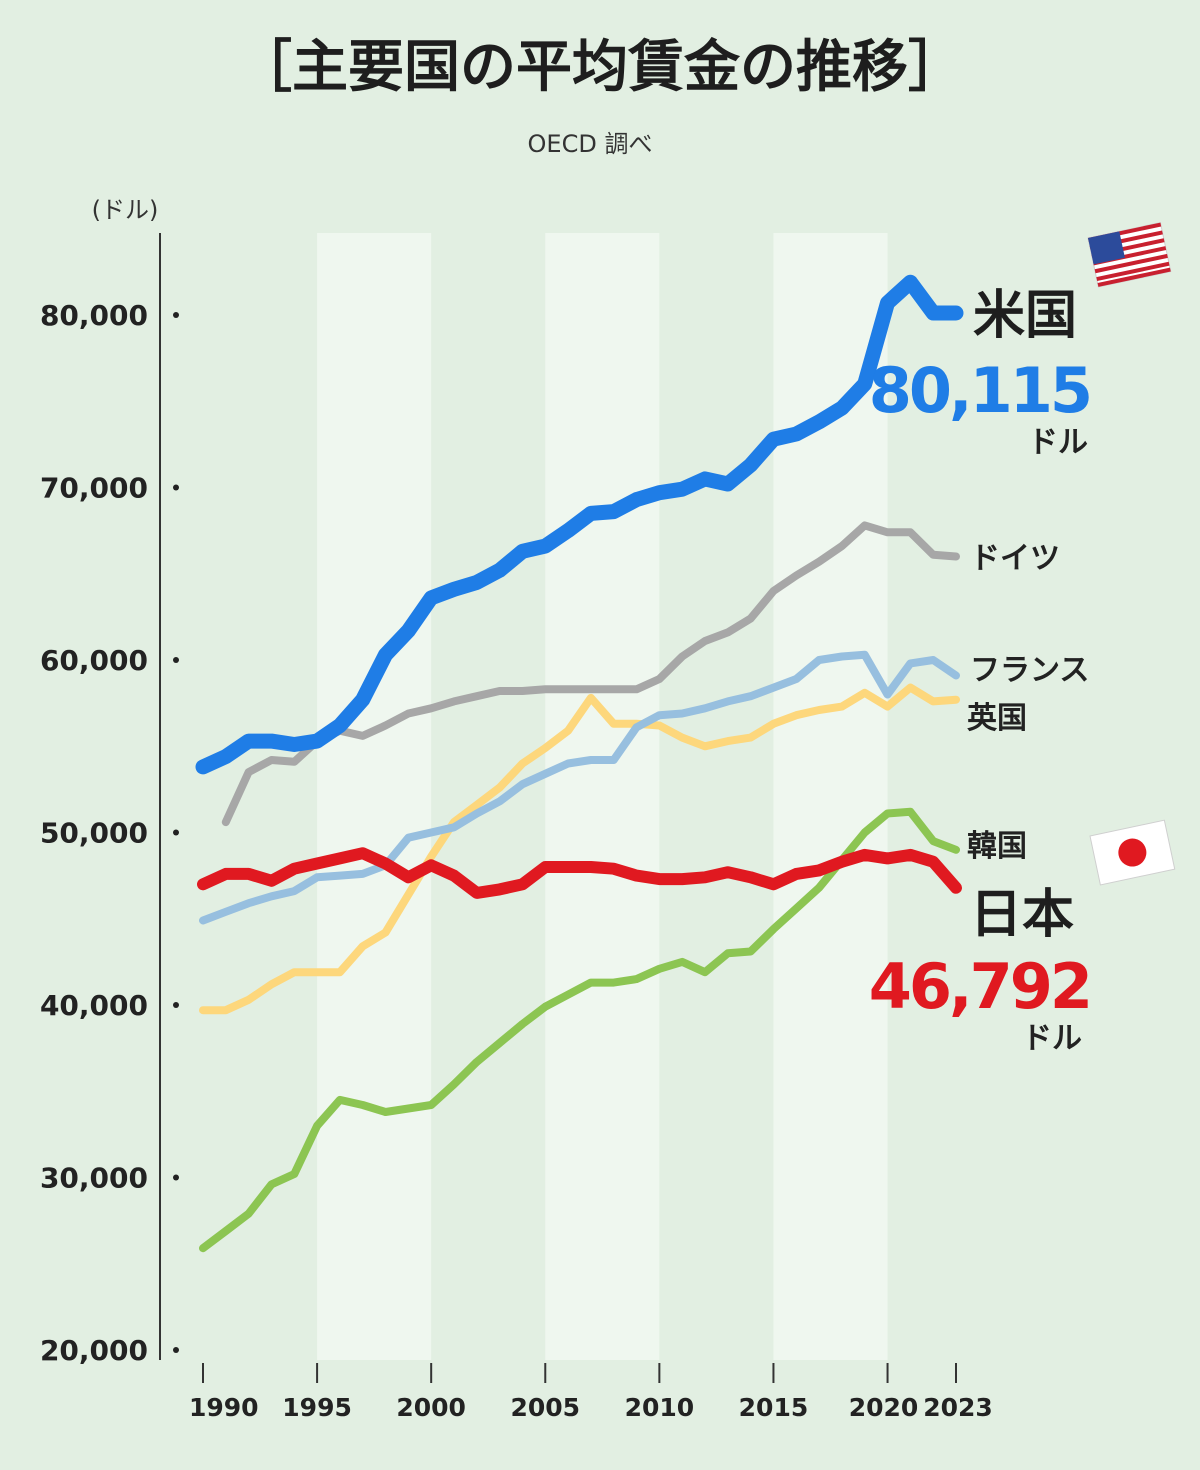 The image size is (1200, 1470). I want to click on y-tick-label: 20,000, so click(94, 1350).